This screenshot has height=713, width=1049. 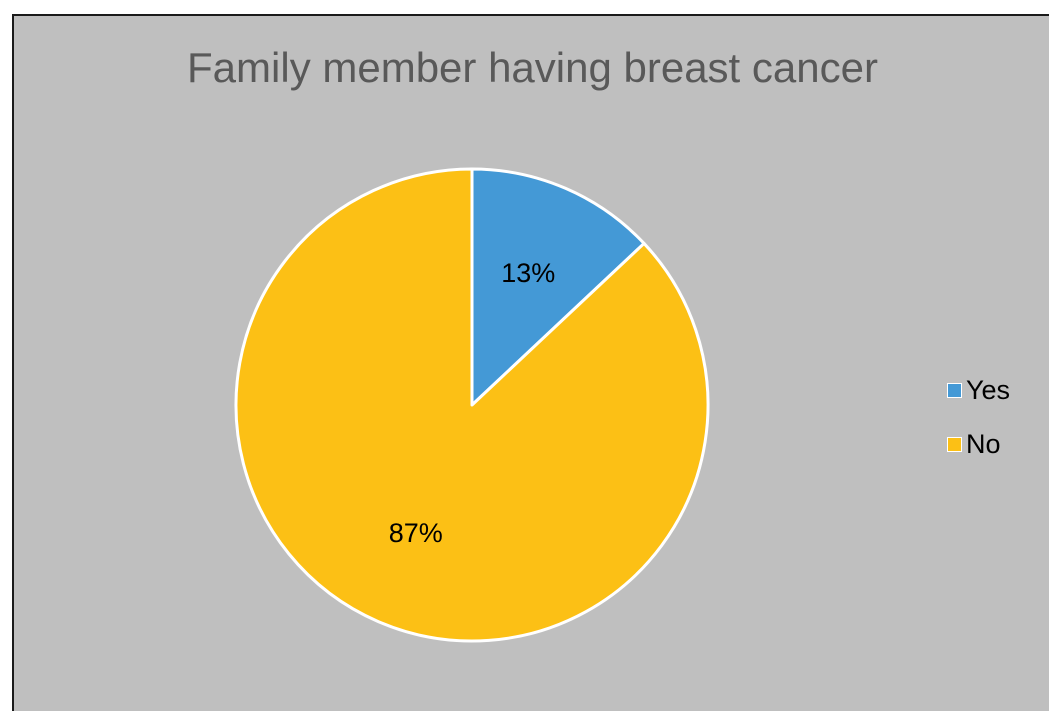 What do you see at coordinates (532, 67) in the screenshot?
I see `chart-title: Family member having breast cancer` at bounding box center [532, 67].